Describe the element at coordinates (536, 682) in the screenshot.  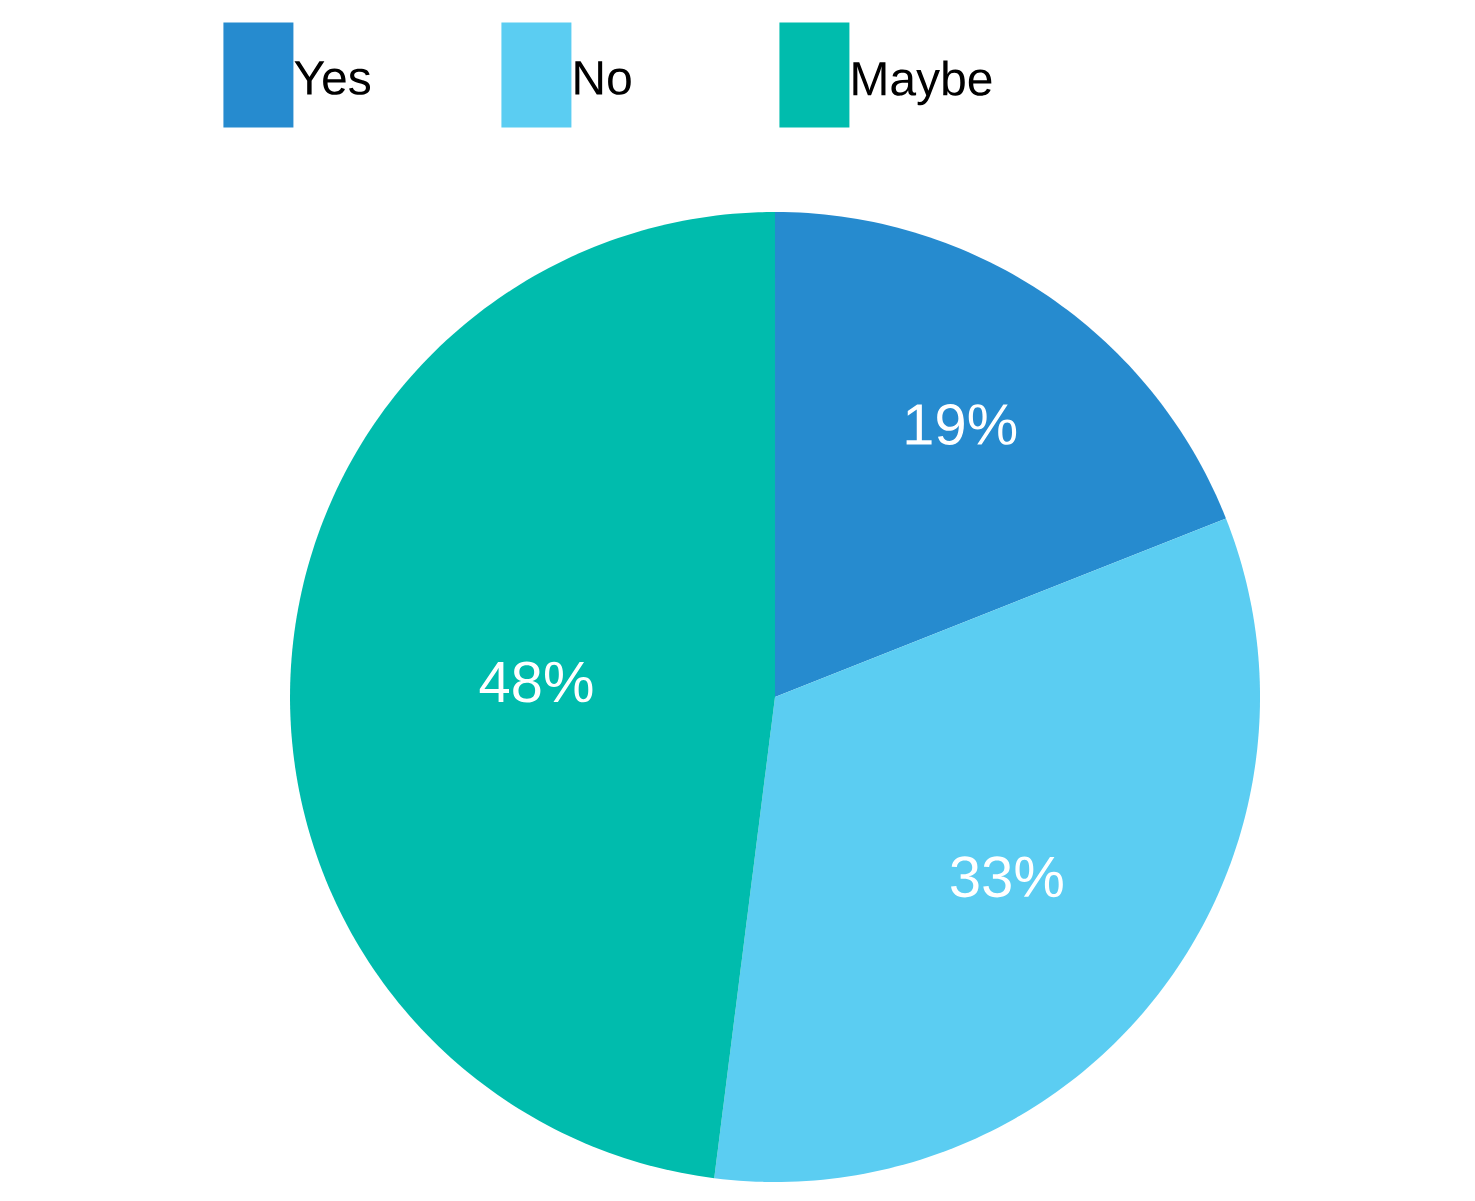
I see `data-label: 48%` at that location.